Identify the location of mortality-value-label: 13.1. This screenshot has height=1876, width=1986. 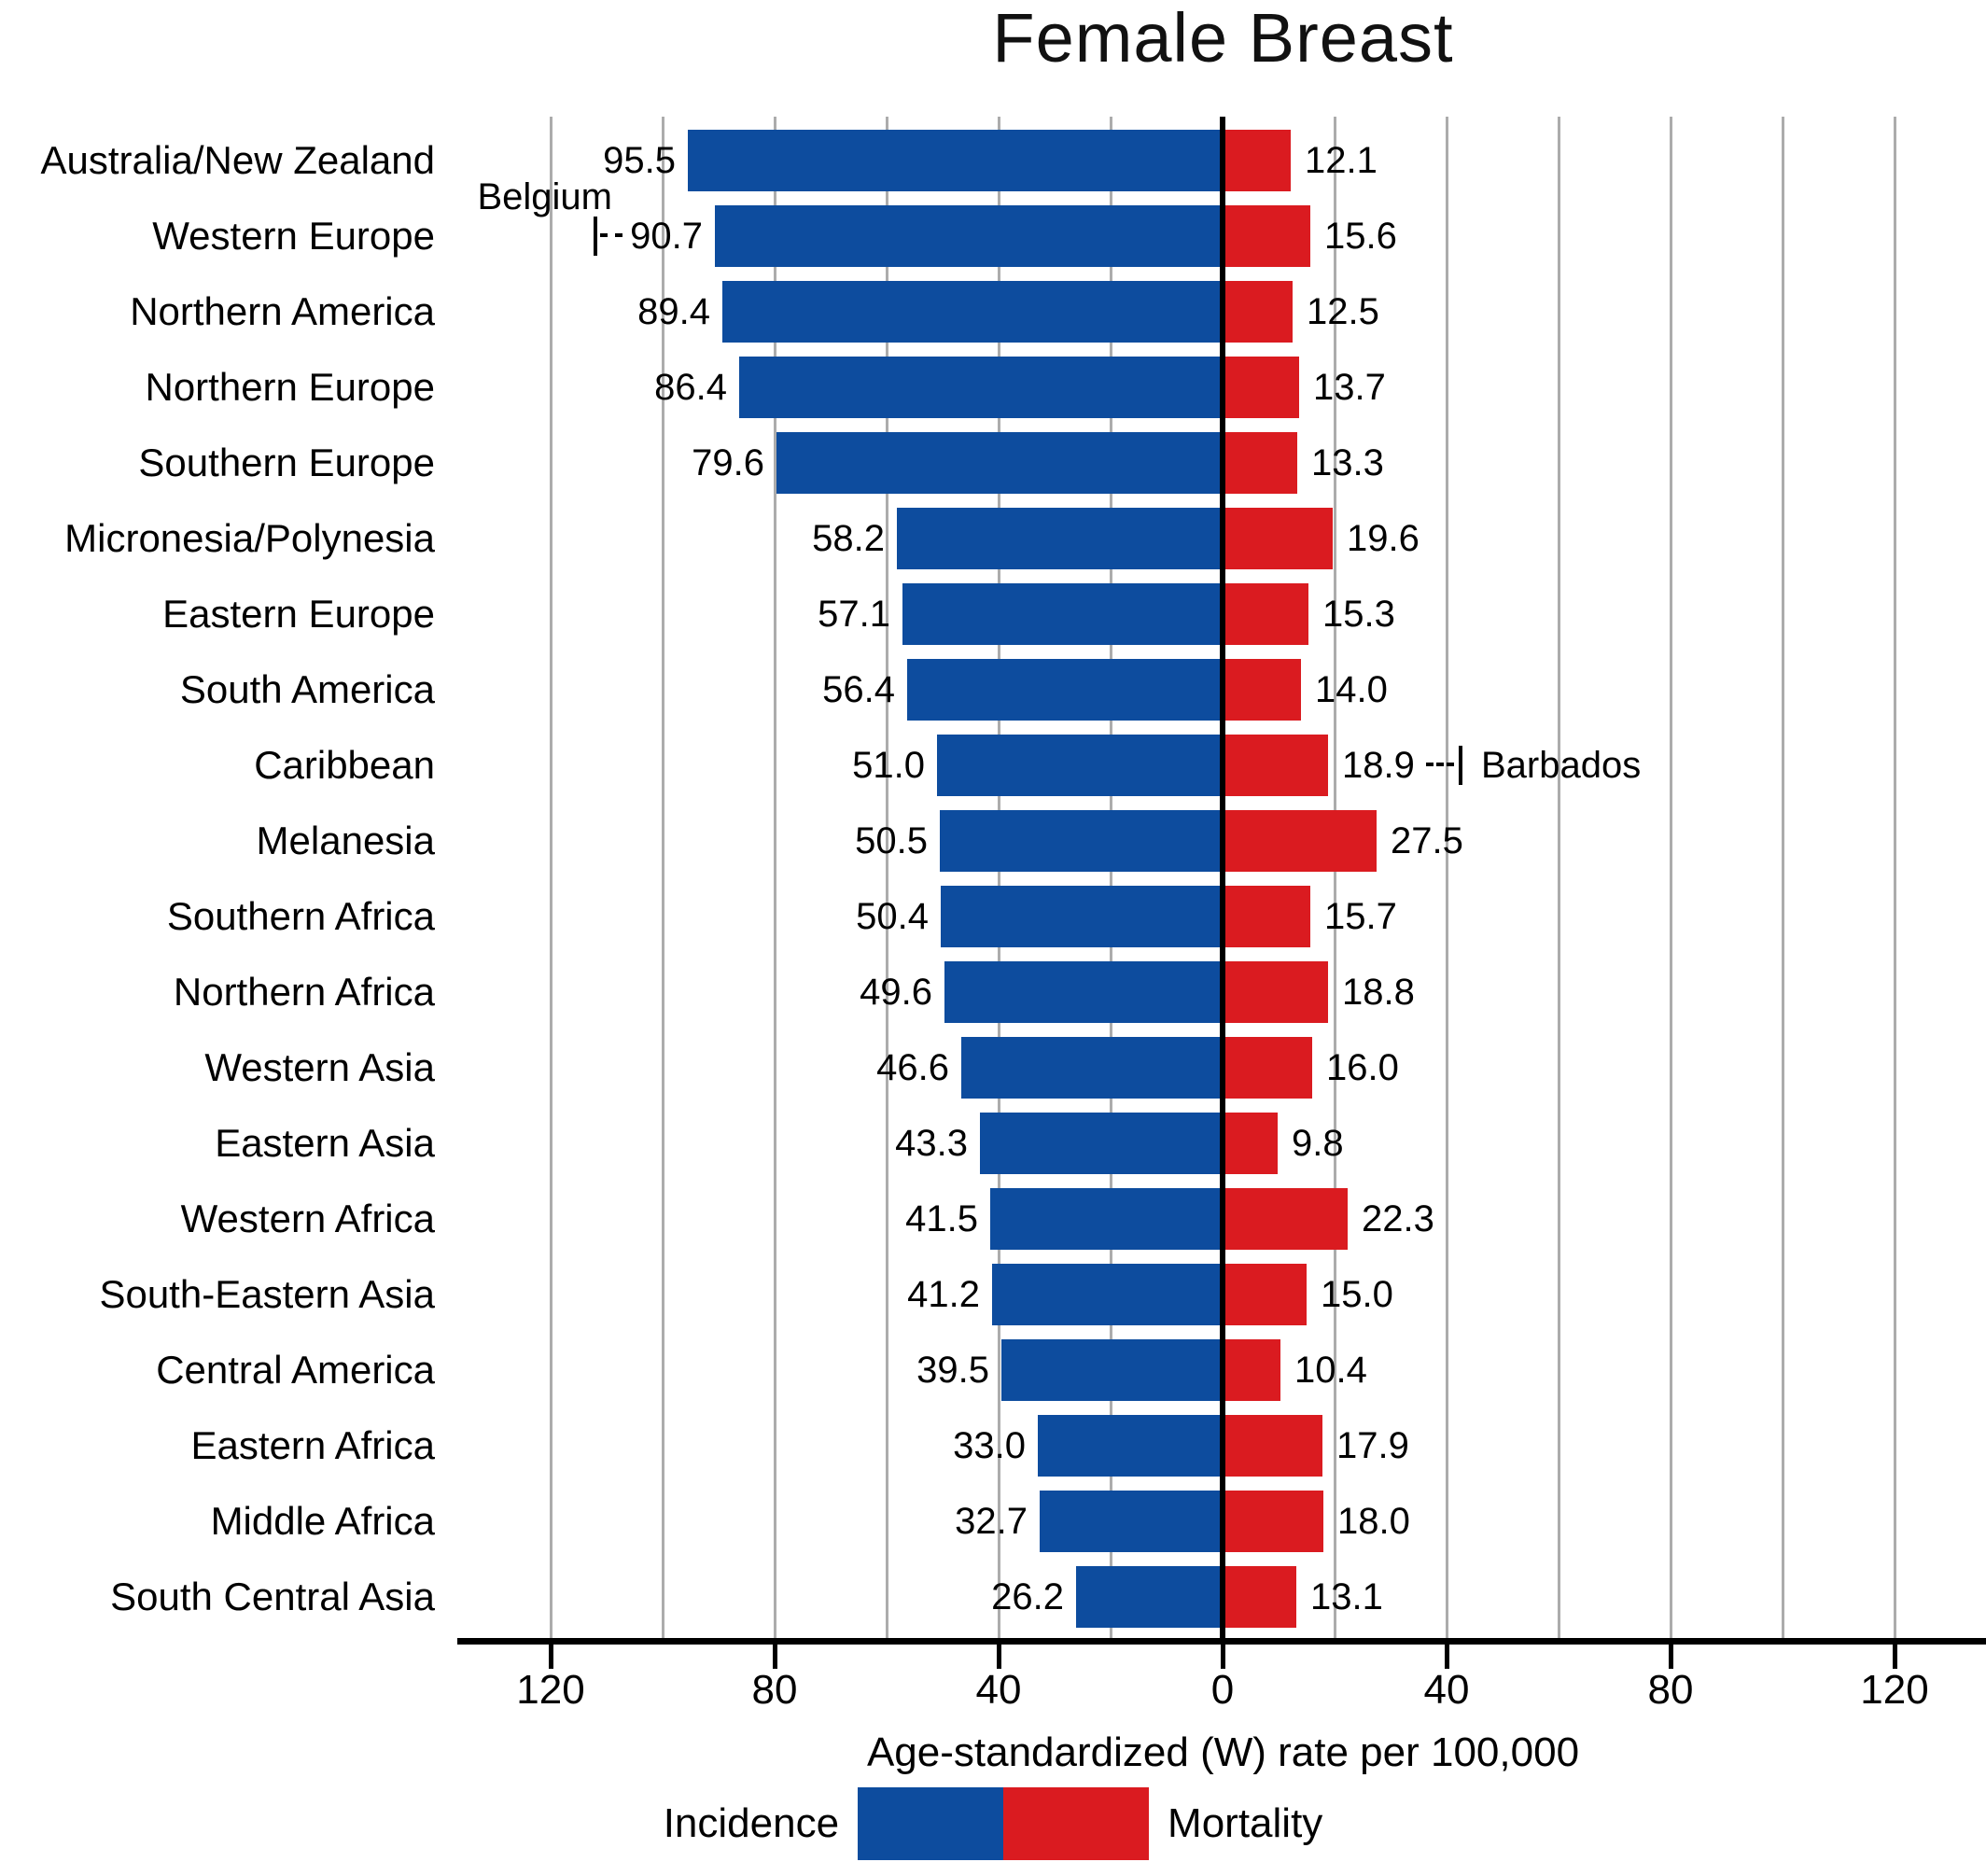
(1346, 1596).